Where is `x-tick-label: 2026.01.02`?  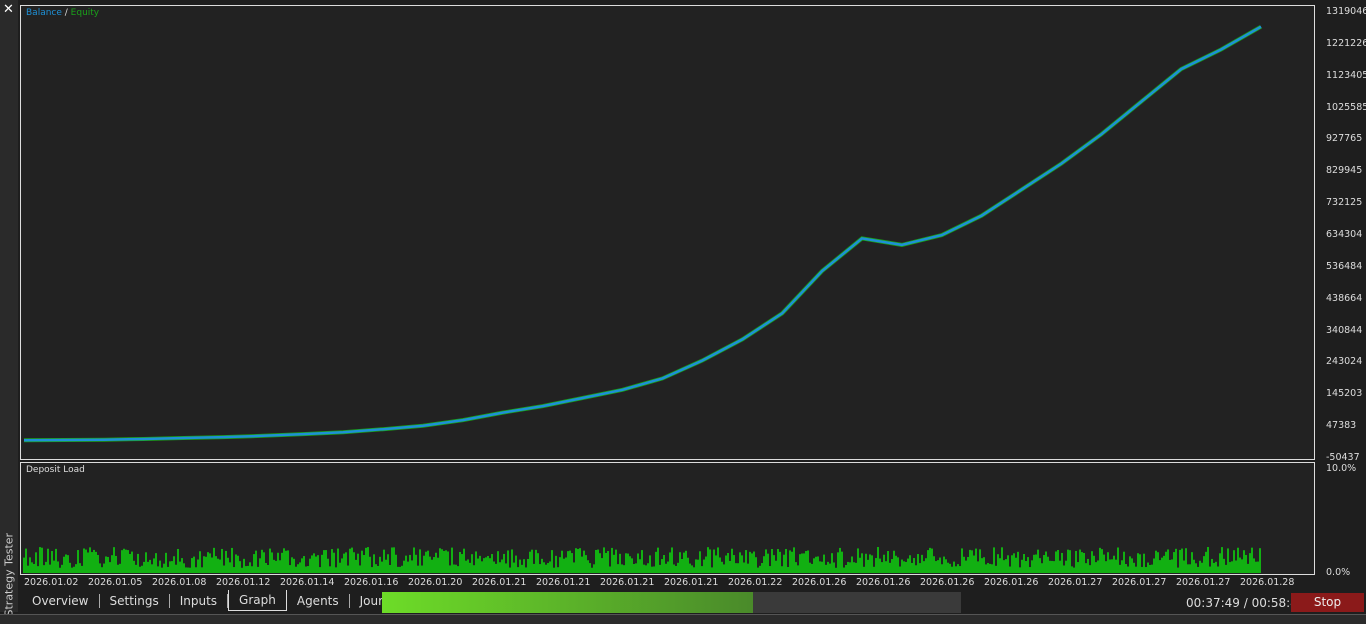 x-tick-label: 2026.01.02 is located at coordinates (51, 582).